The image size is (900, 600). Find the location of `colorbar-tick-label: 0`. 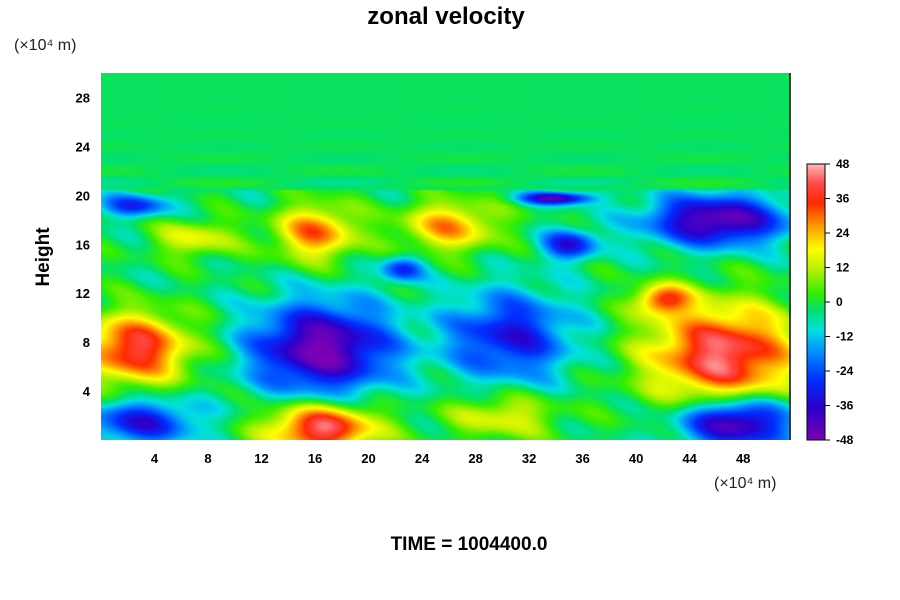

colorbar-tick-label: 0 is located at coordinates (839, 302).